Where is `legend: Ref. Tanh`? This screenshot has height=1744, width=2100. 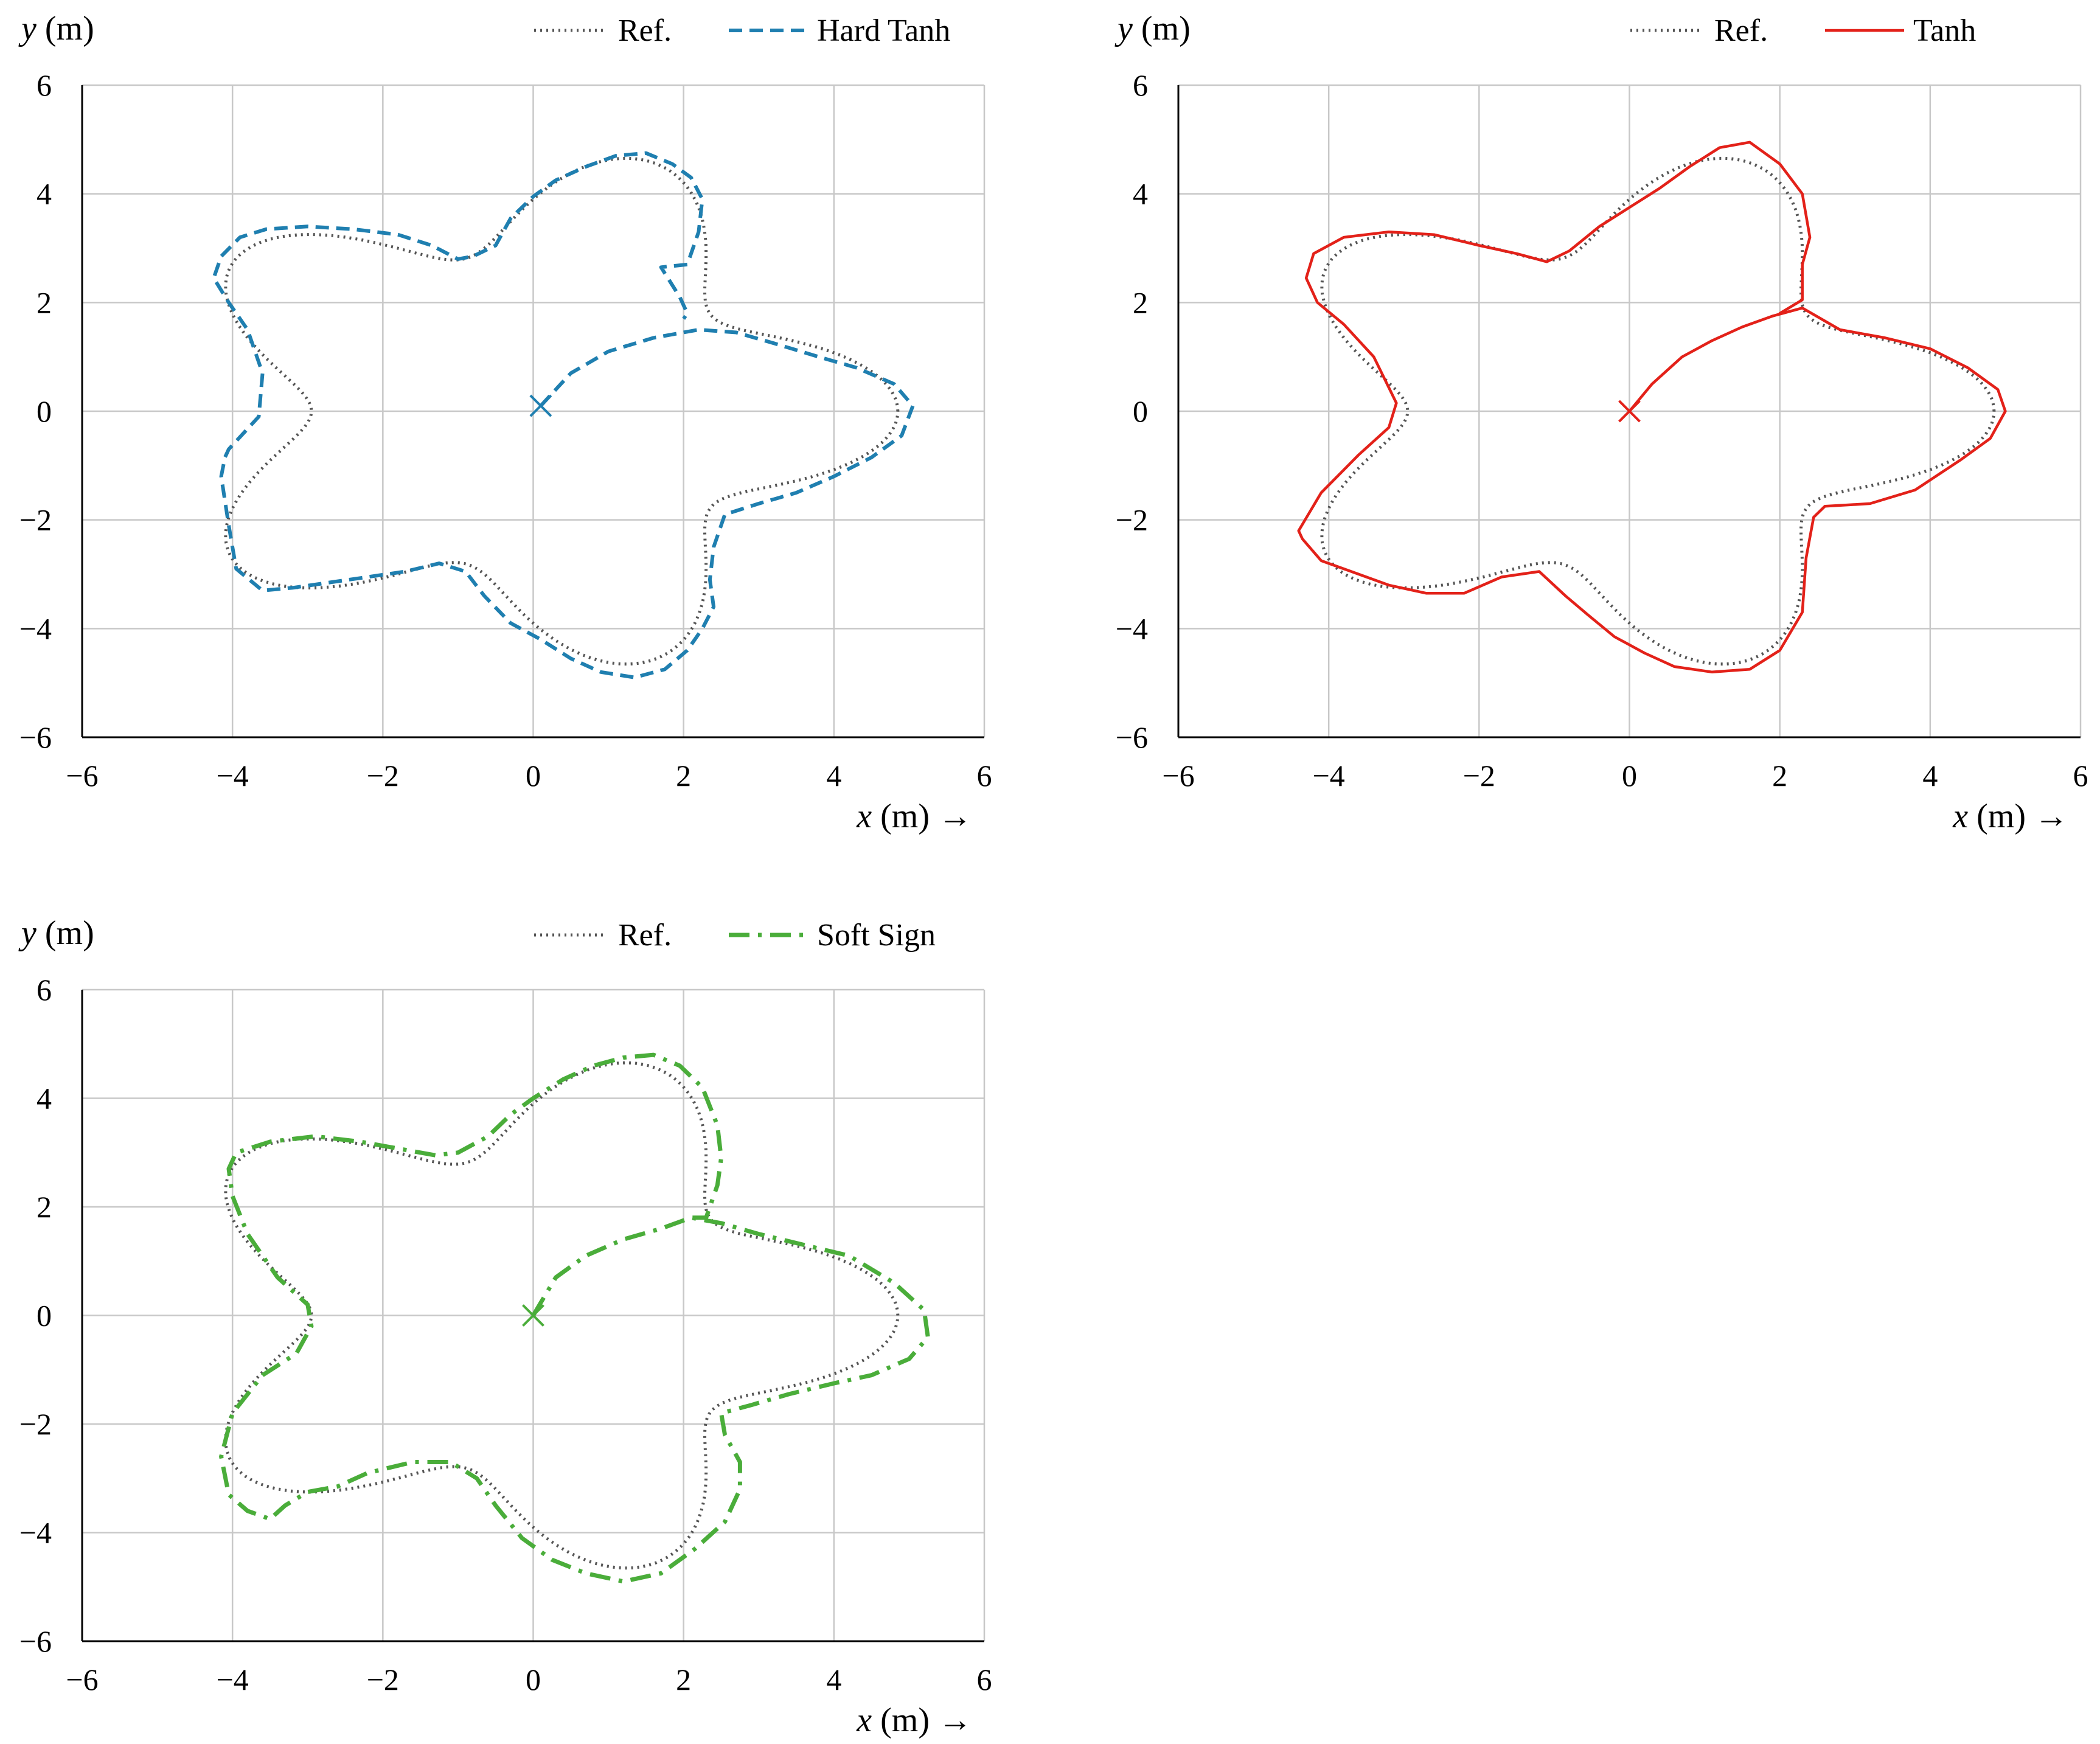
legend: Ref. Tanh is located at coordinates (1803, 30).